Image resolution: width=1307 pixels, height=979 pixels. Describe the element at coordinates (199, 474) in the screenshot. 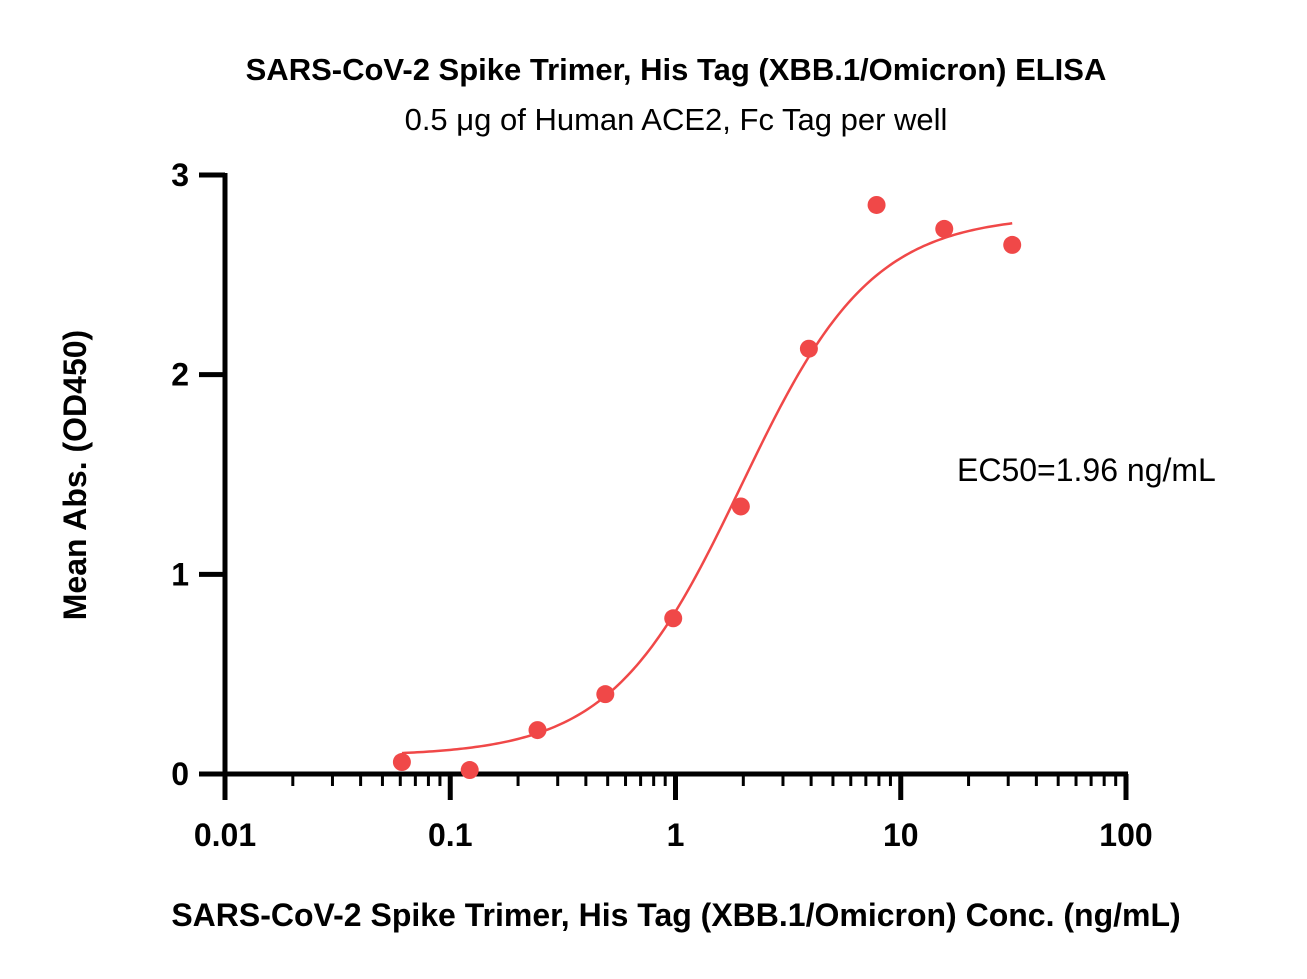

I see `y-axis: 0 1 2 3` at that location.